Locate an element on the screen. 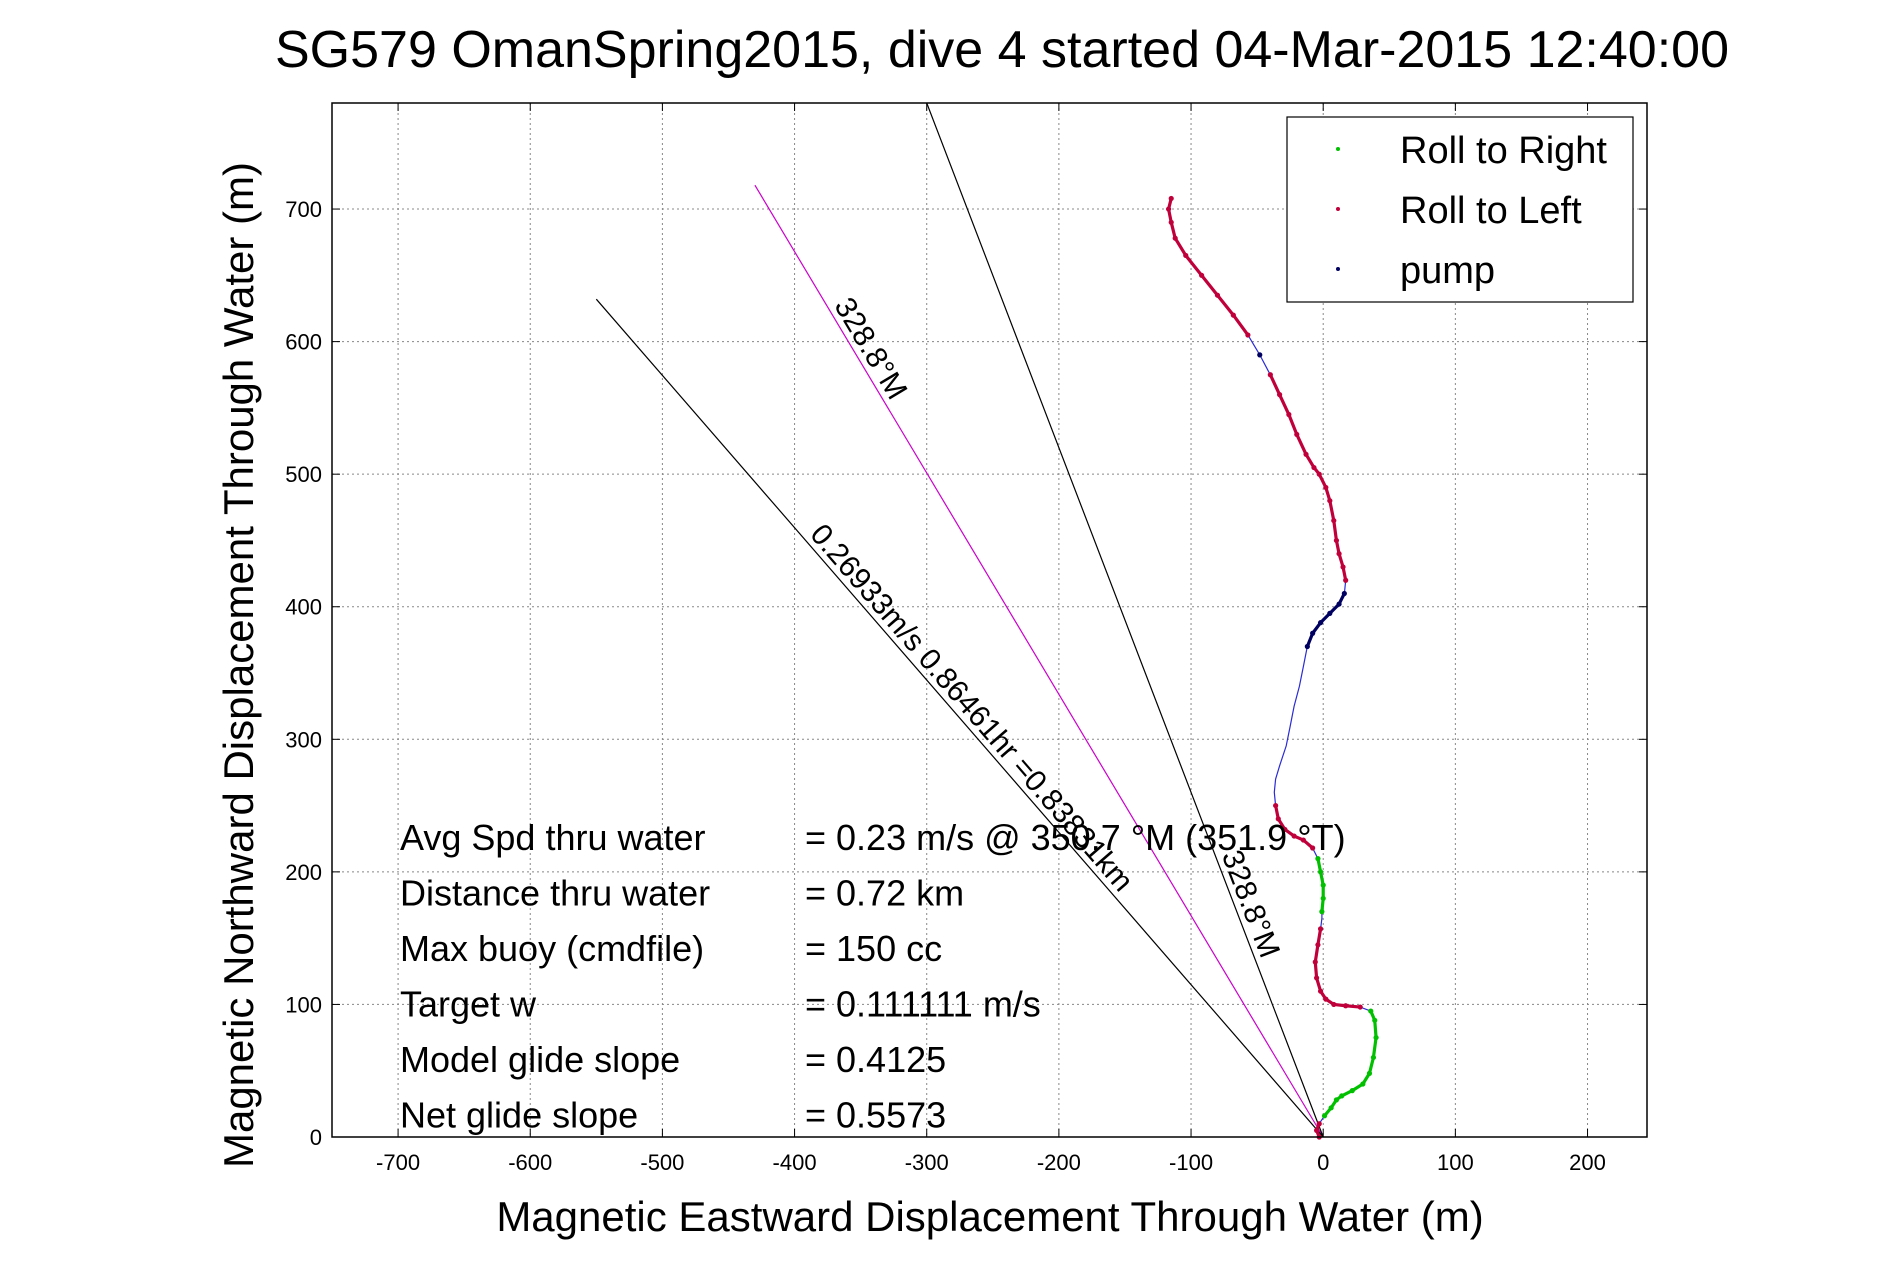 This screenshot has height=1262, width=1891. x-tick-label: -300 is located at coordinates (927, 1162).